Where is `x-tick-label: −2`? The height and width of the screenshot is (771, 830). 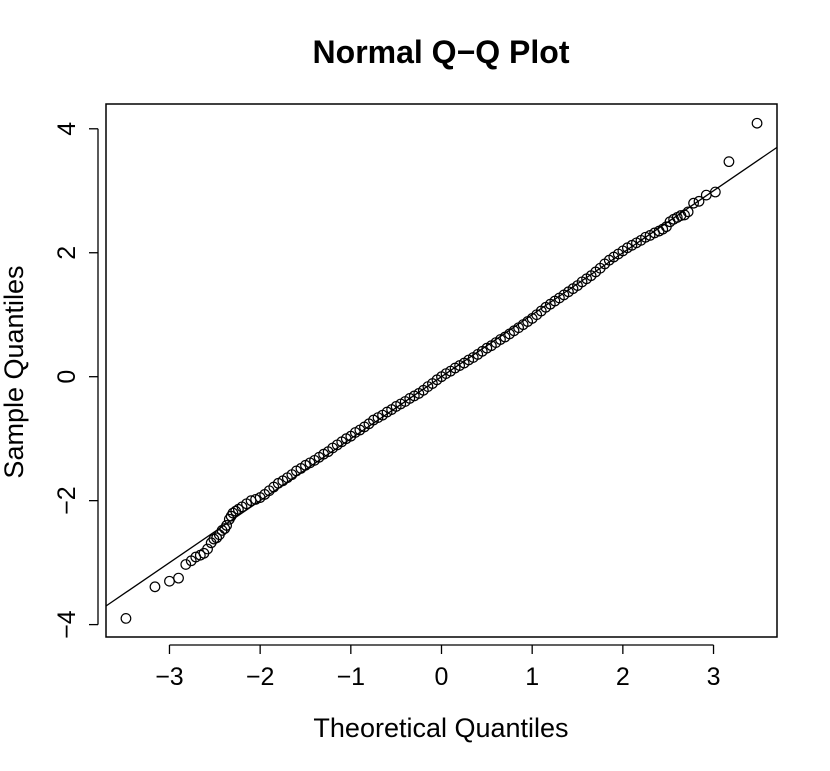
x-tick-label: −2 is located at coordinates (260, 677).